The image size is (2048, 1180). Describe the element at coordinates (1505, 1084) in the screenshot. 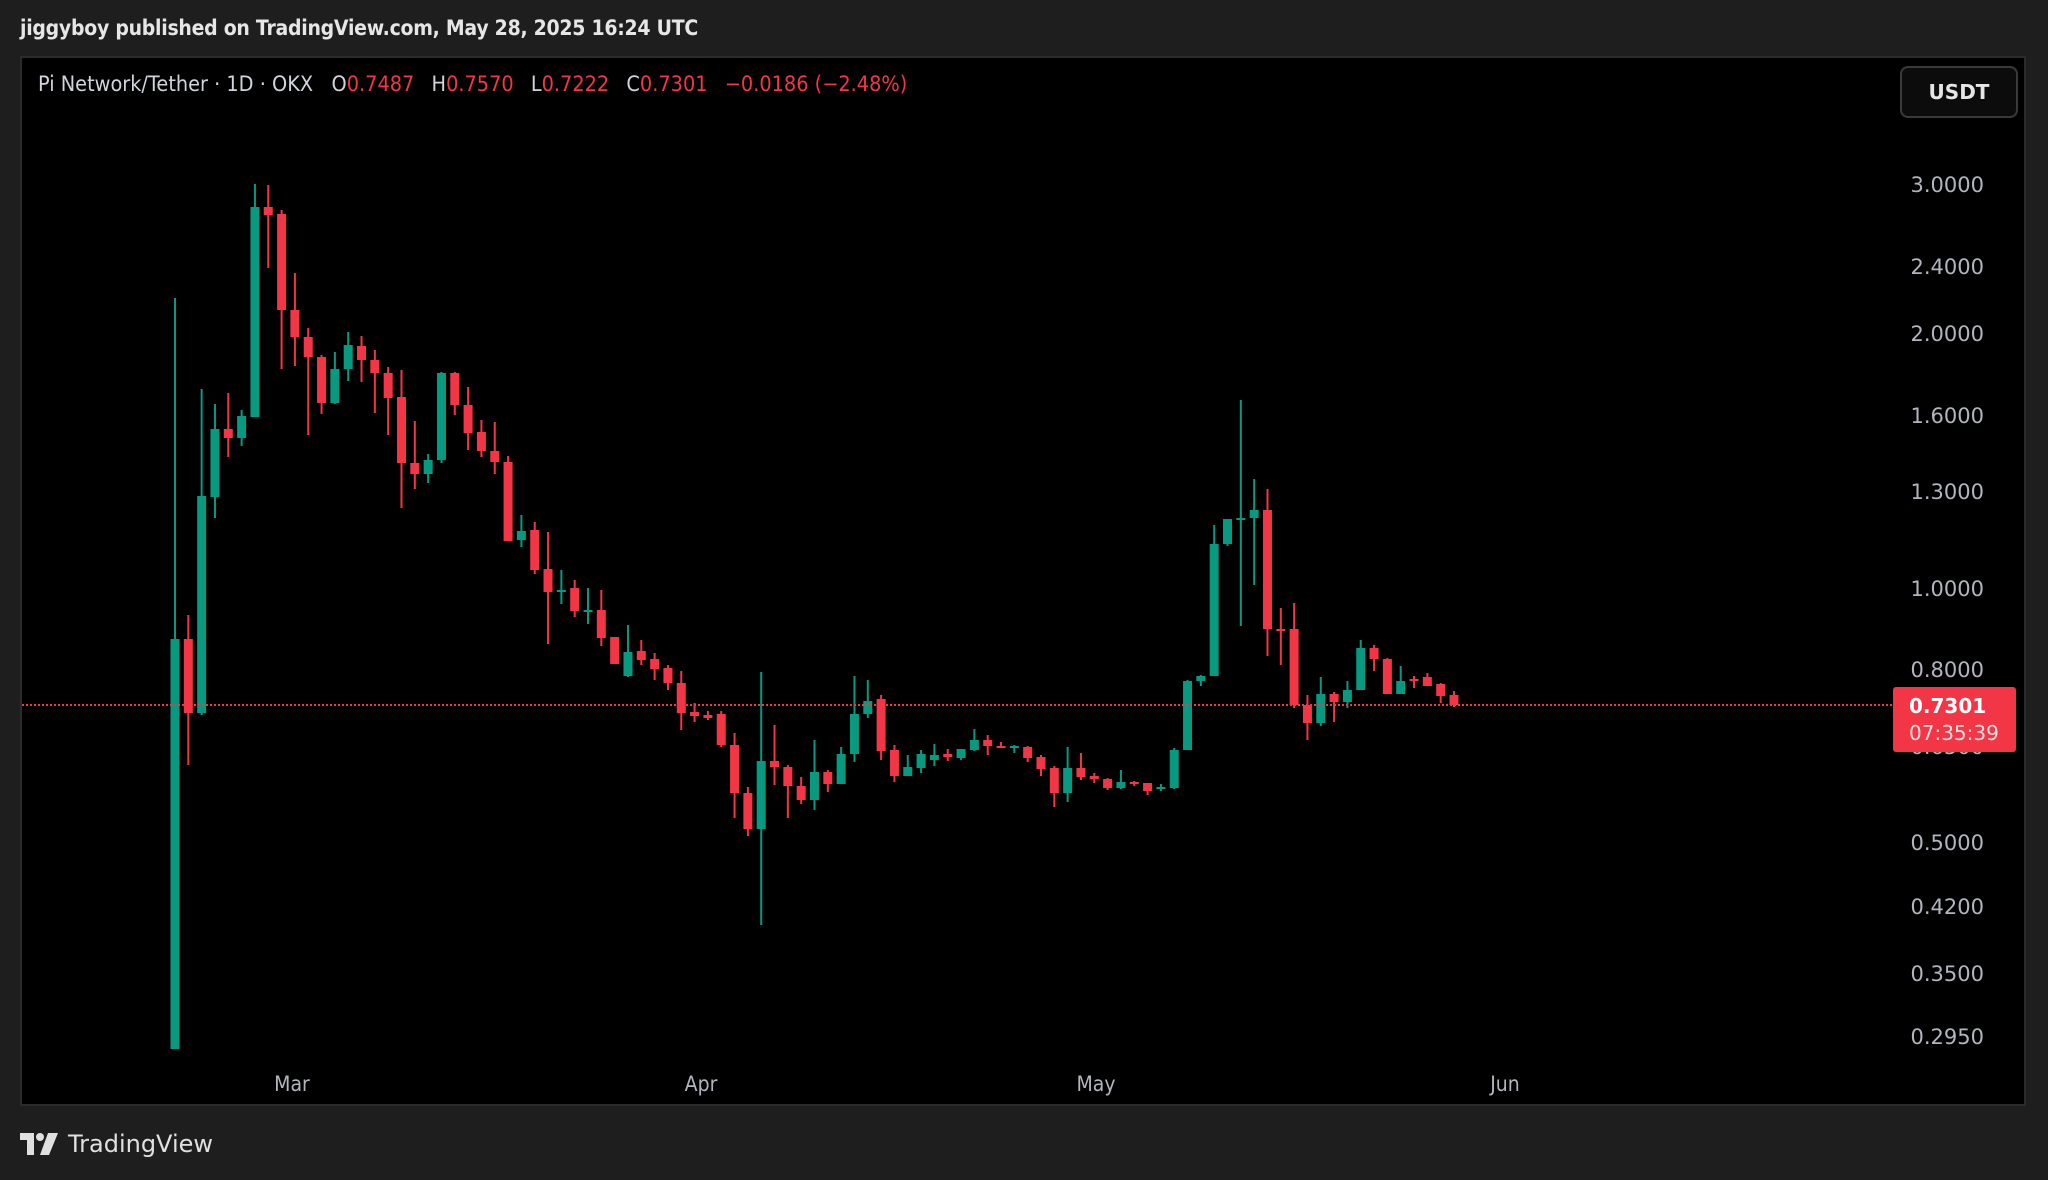

I see `time-tick: Jun` at that location.